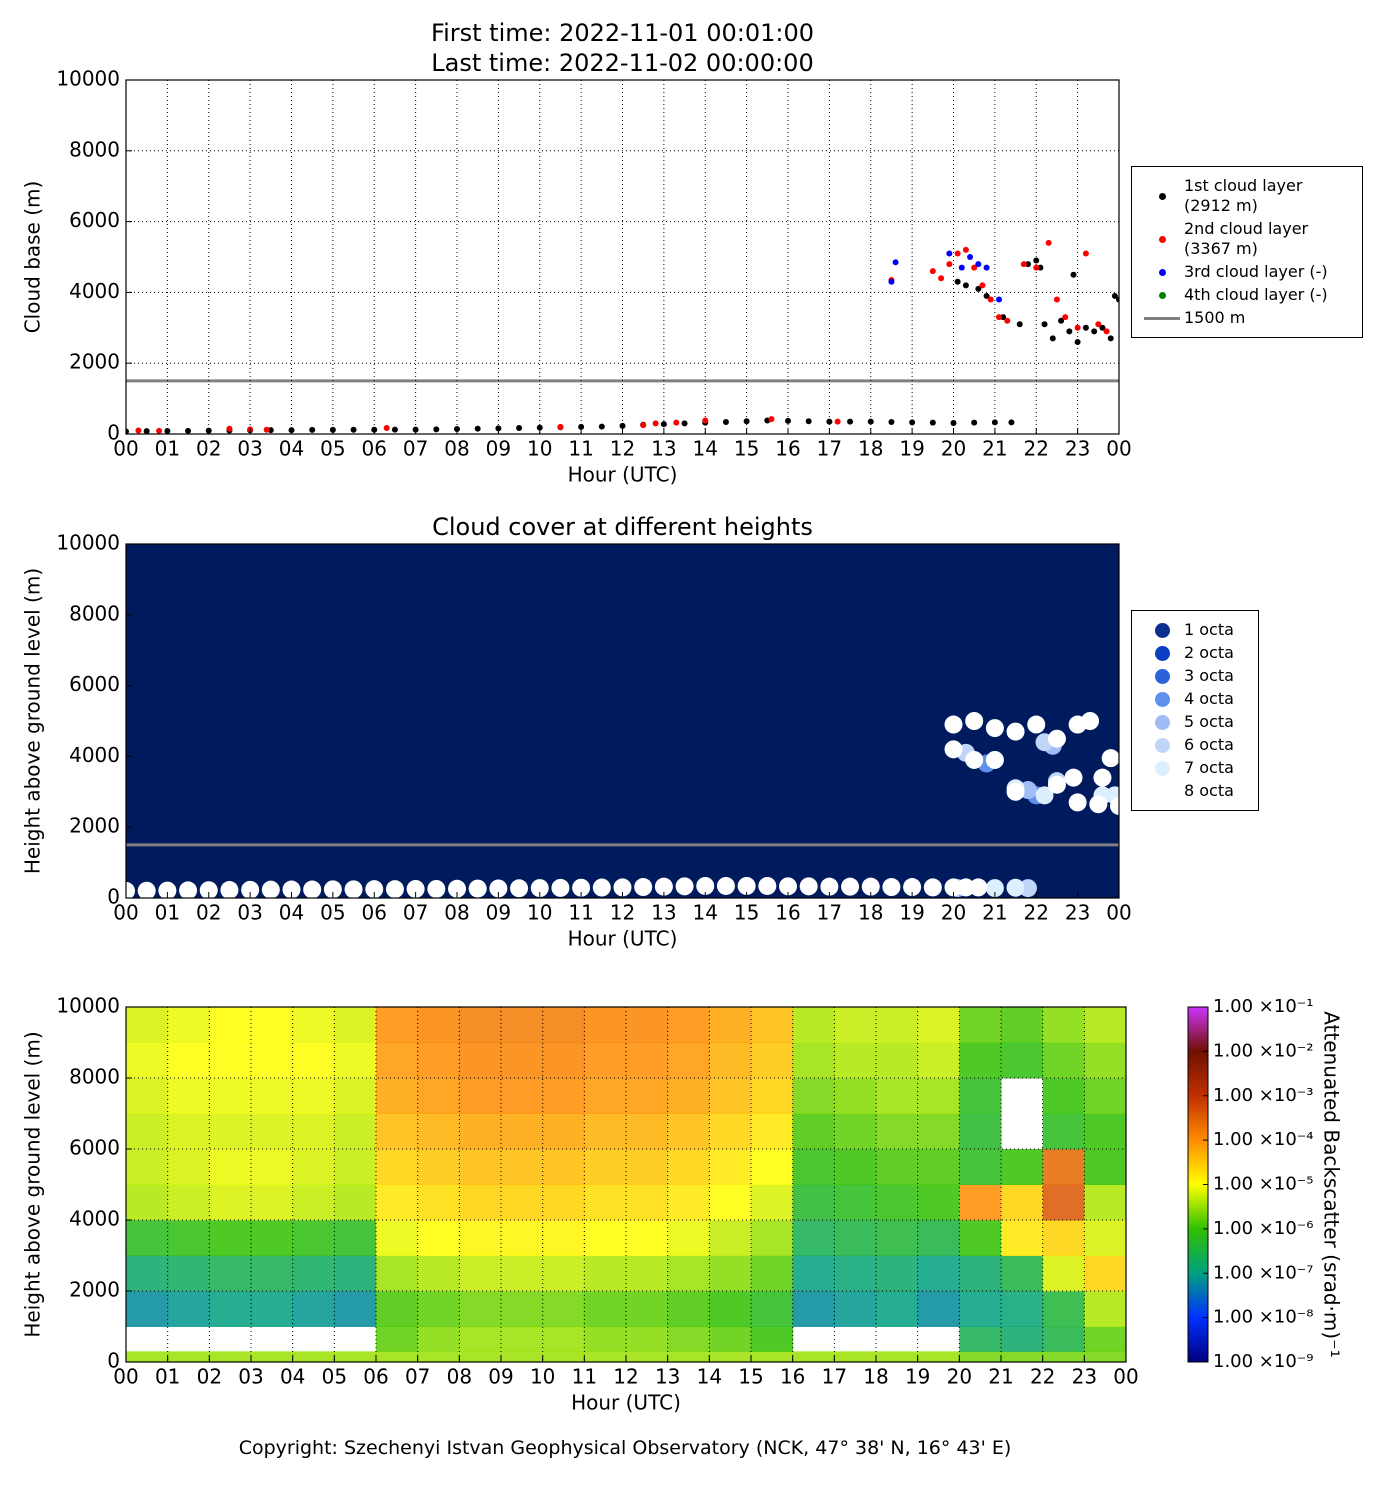 This screenshot has height=1500, width=1400. What do you see at coordinates (1162, 630) in the screenshot?
I see `legend-key` at bounding box center [1162, 630].